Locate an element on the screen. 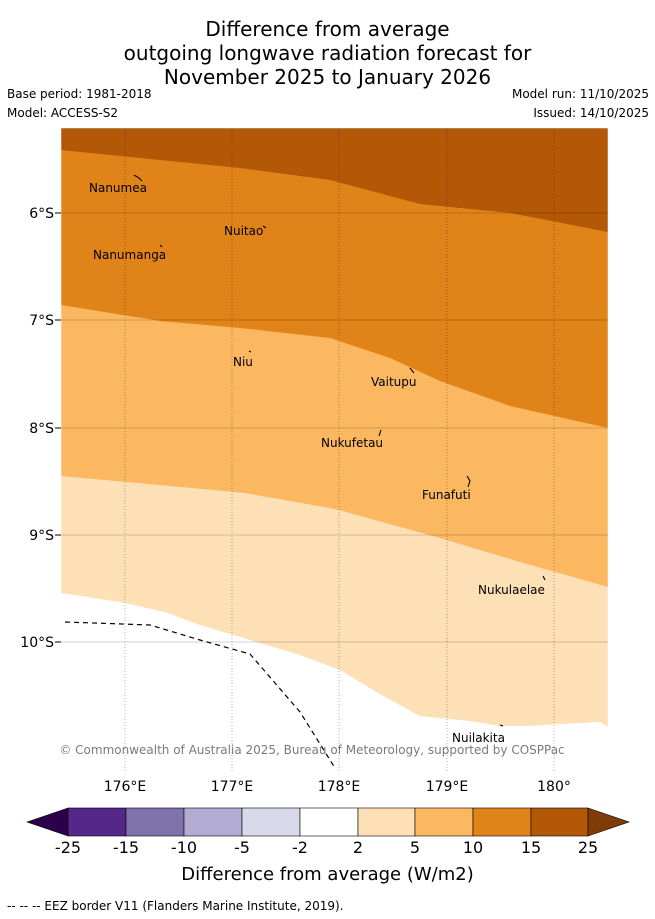 This screenshot has height=919, width=655. latitude-axis: 6°S 7°S 8°S 9°S 10°S is located at coordinates (40, 428).